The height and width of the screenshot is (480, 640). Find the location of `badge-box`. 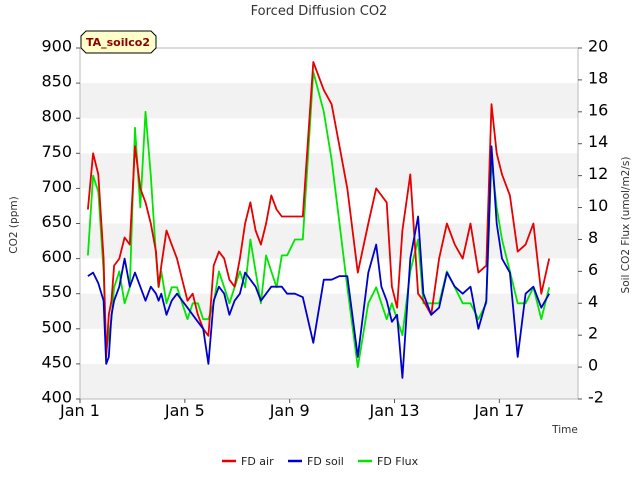

badge-box is located at coordinates (118, 42).